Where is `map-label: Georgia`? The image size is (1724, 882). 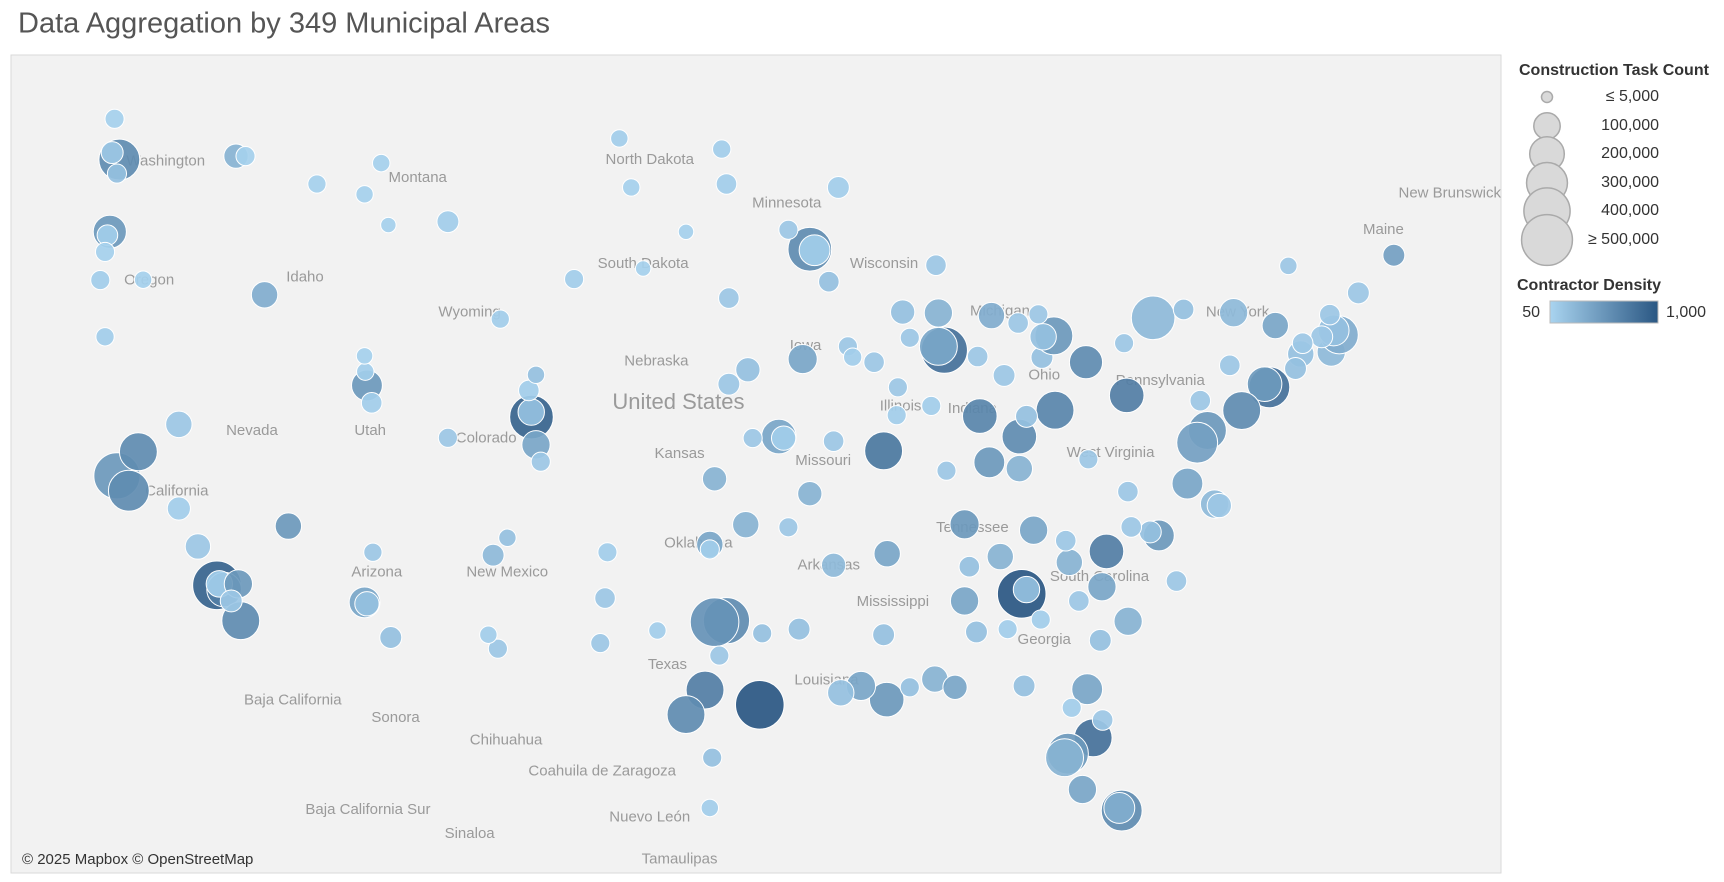
map-label: Georgia is located at coordinates (1045, 639).